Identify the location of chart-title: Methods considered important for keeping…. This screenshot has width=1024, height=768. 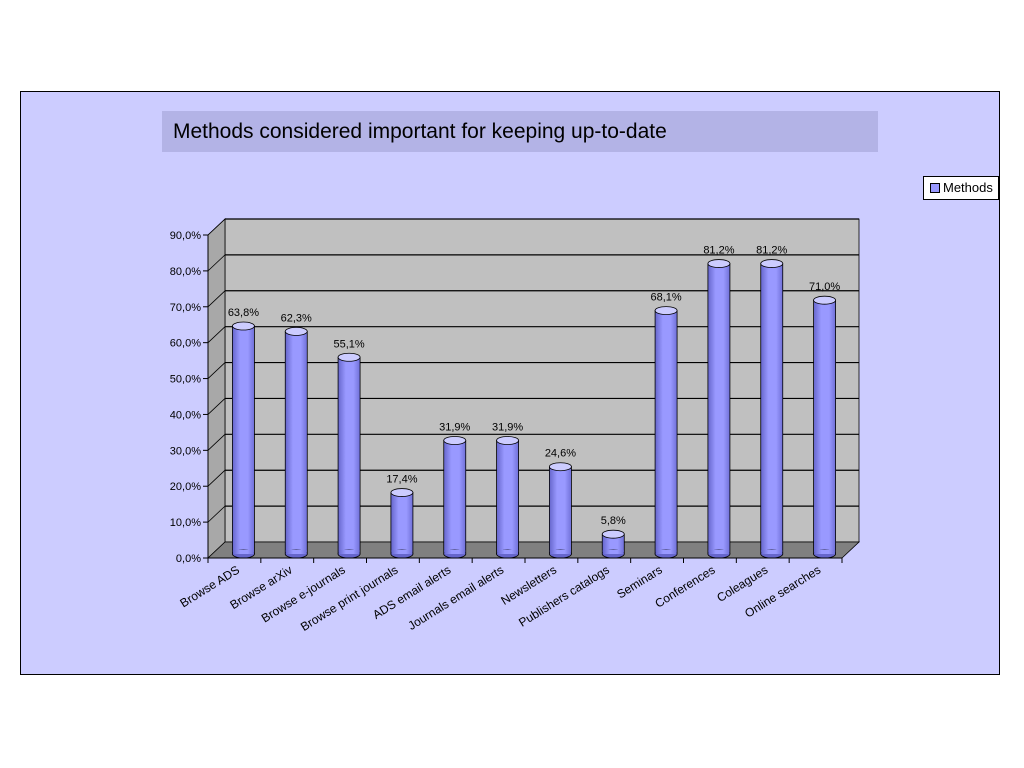
(520, 131).